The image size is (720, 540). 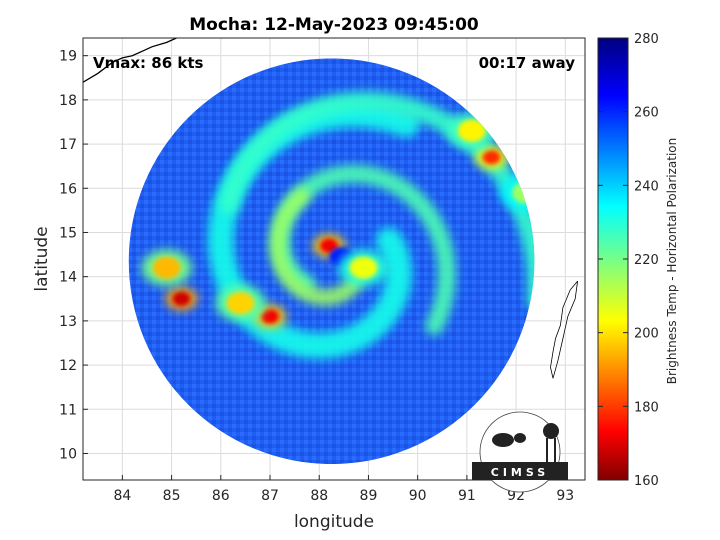 I want to click on satellite-dish-icon, so click(x=503, y=440).